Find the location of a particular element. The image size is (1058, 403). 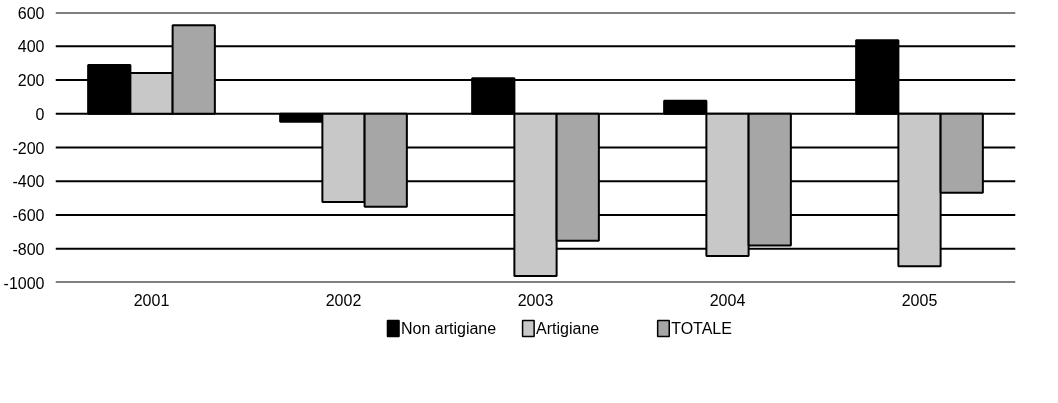

legend-label: TOTALE is located at coordinates (701, 328).